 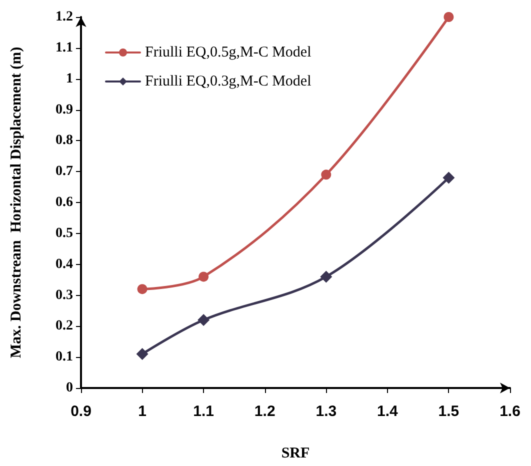 I want to click on y-tick-label: 0.6, so click(x=64, y=202).